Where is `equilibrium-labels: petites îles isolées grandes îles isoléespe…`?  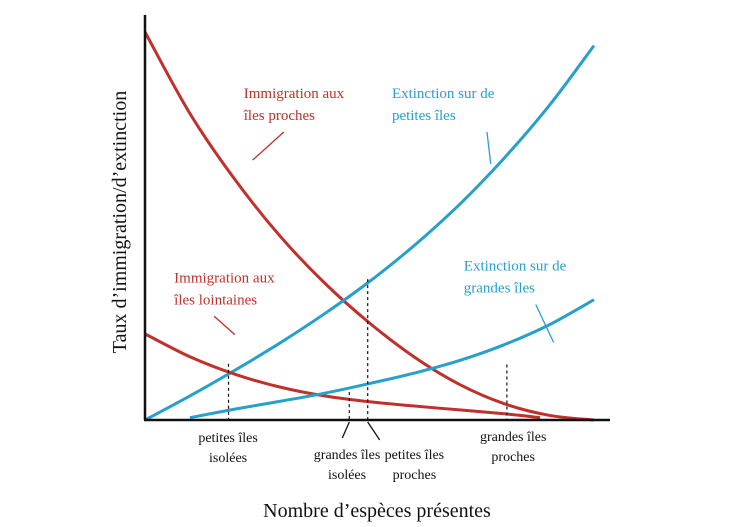 equilibrium-labels: petites îles isolées grandes îles isoléespe… is located at coordinates (372, 456).